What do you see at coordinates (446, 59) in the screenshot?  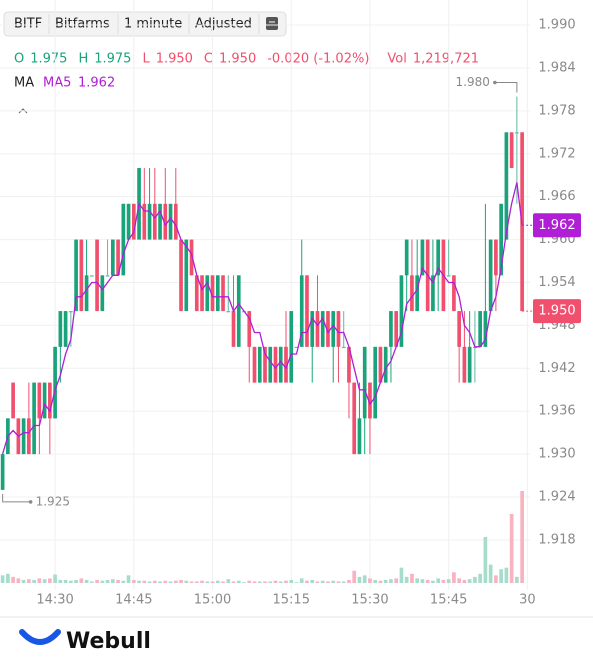 I see `quote-item: 1,219,721` at bounding box center [446, 59].